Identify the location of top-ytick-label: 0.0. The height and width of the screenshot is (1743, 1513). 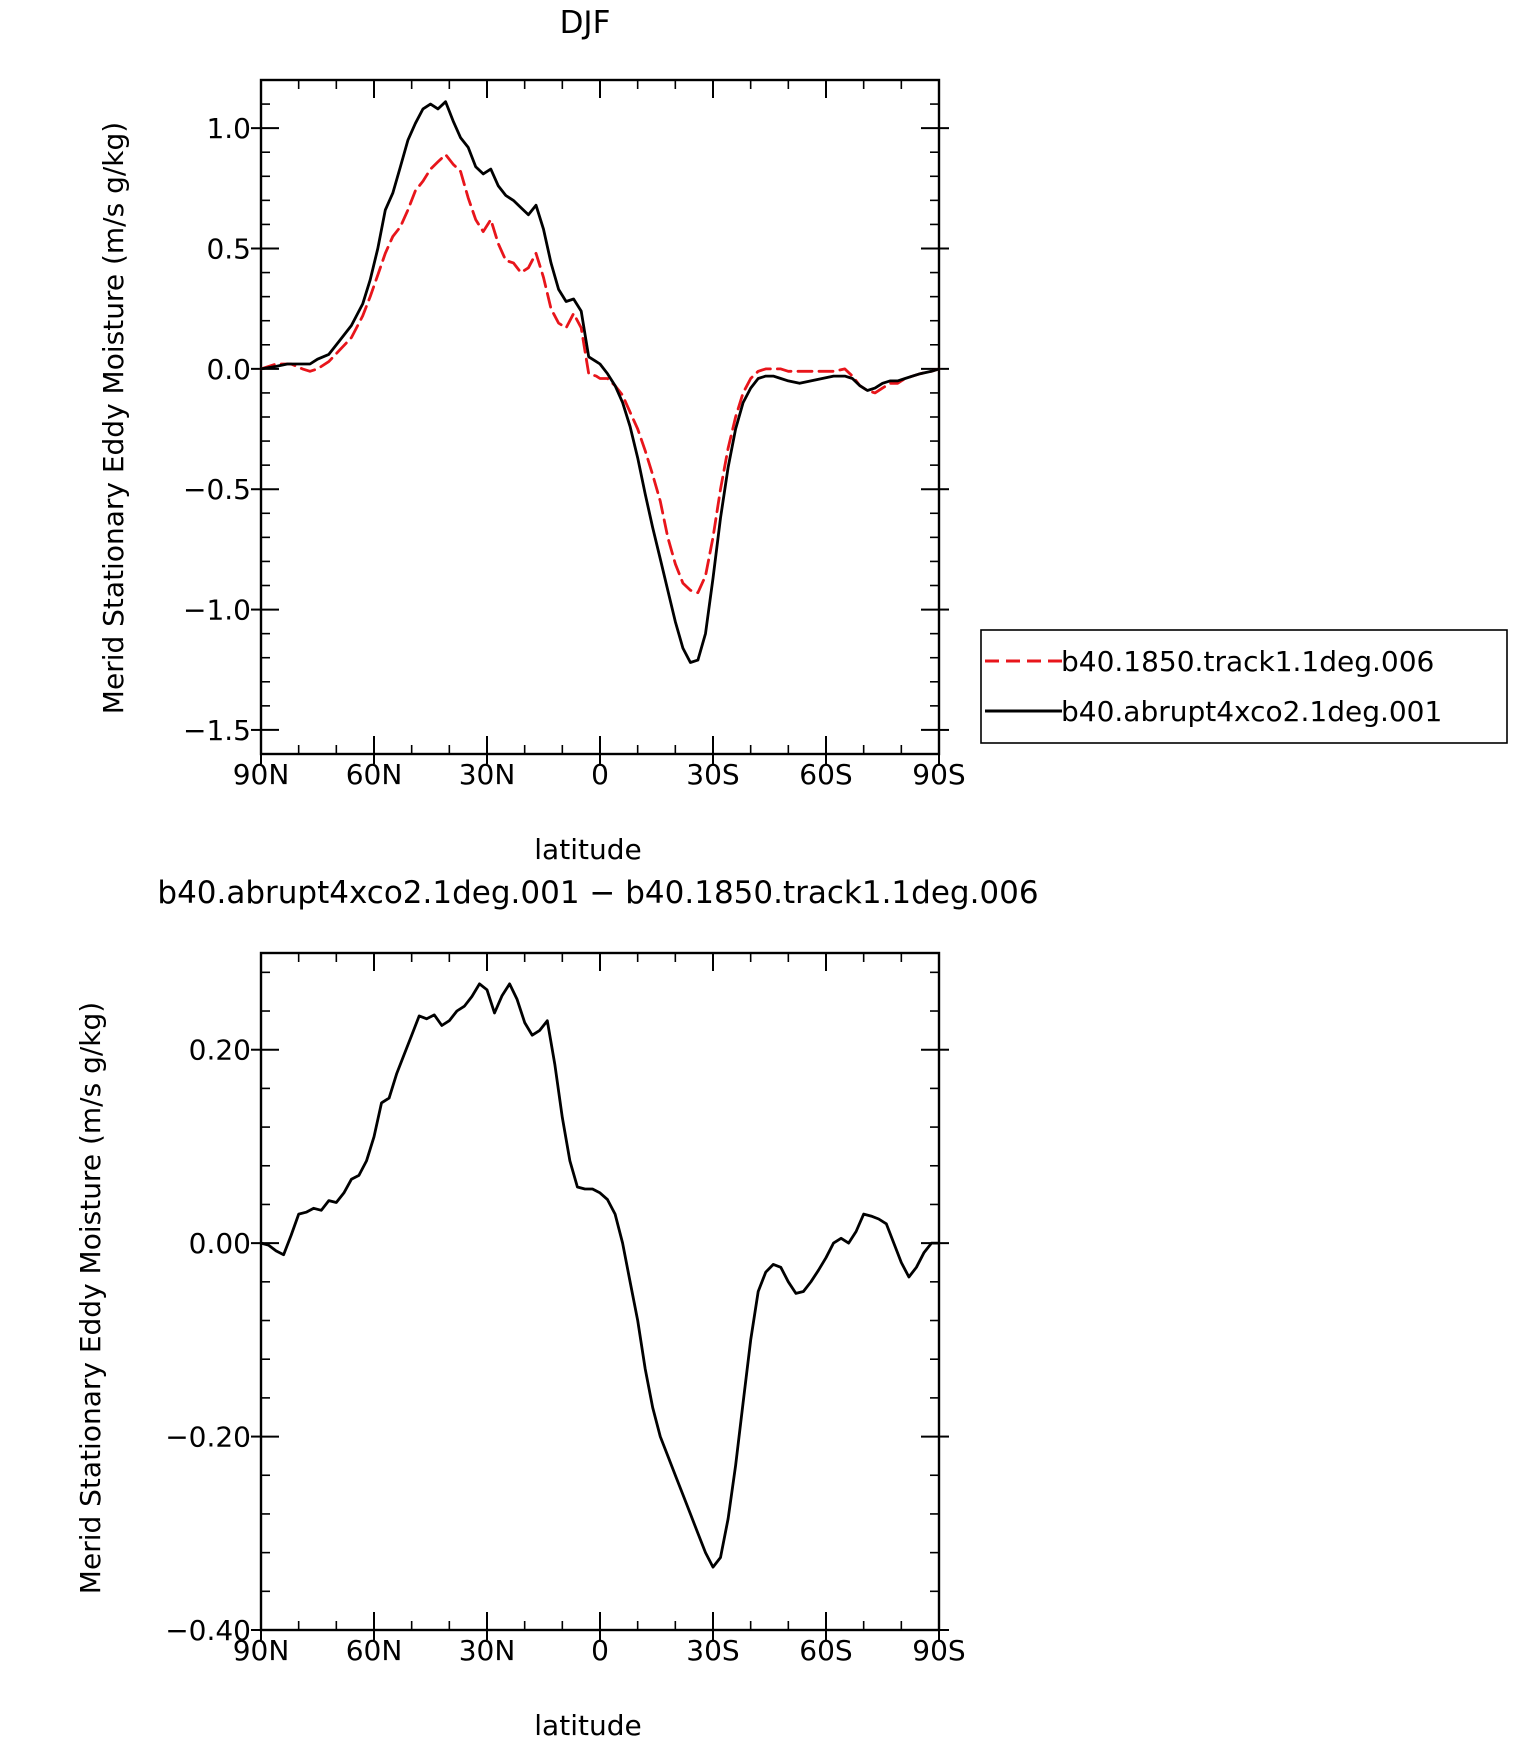
(228, 369).